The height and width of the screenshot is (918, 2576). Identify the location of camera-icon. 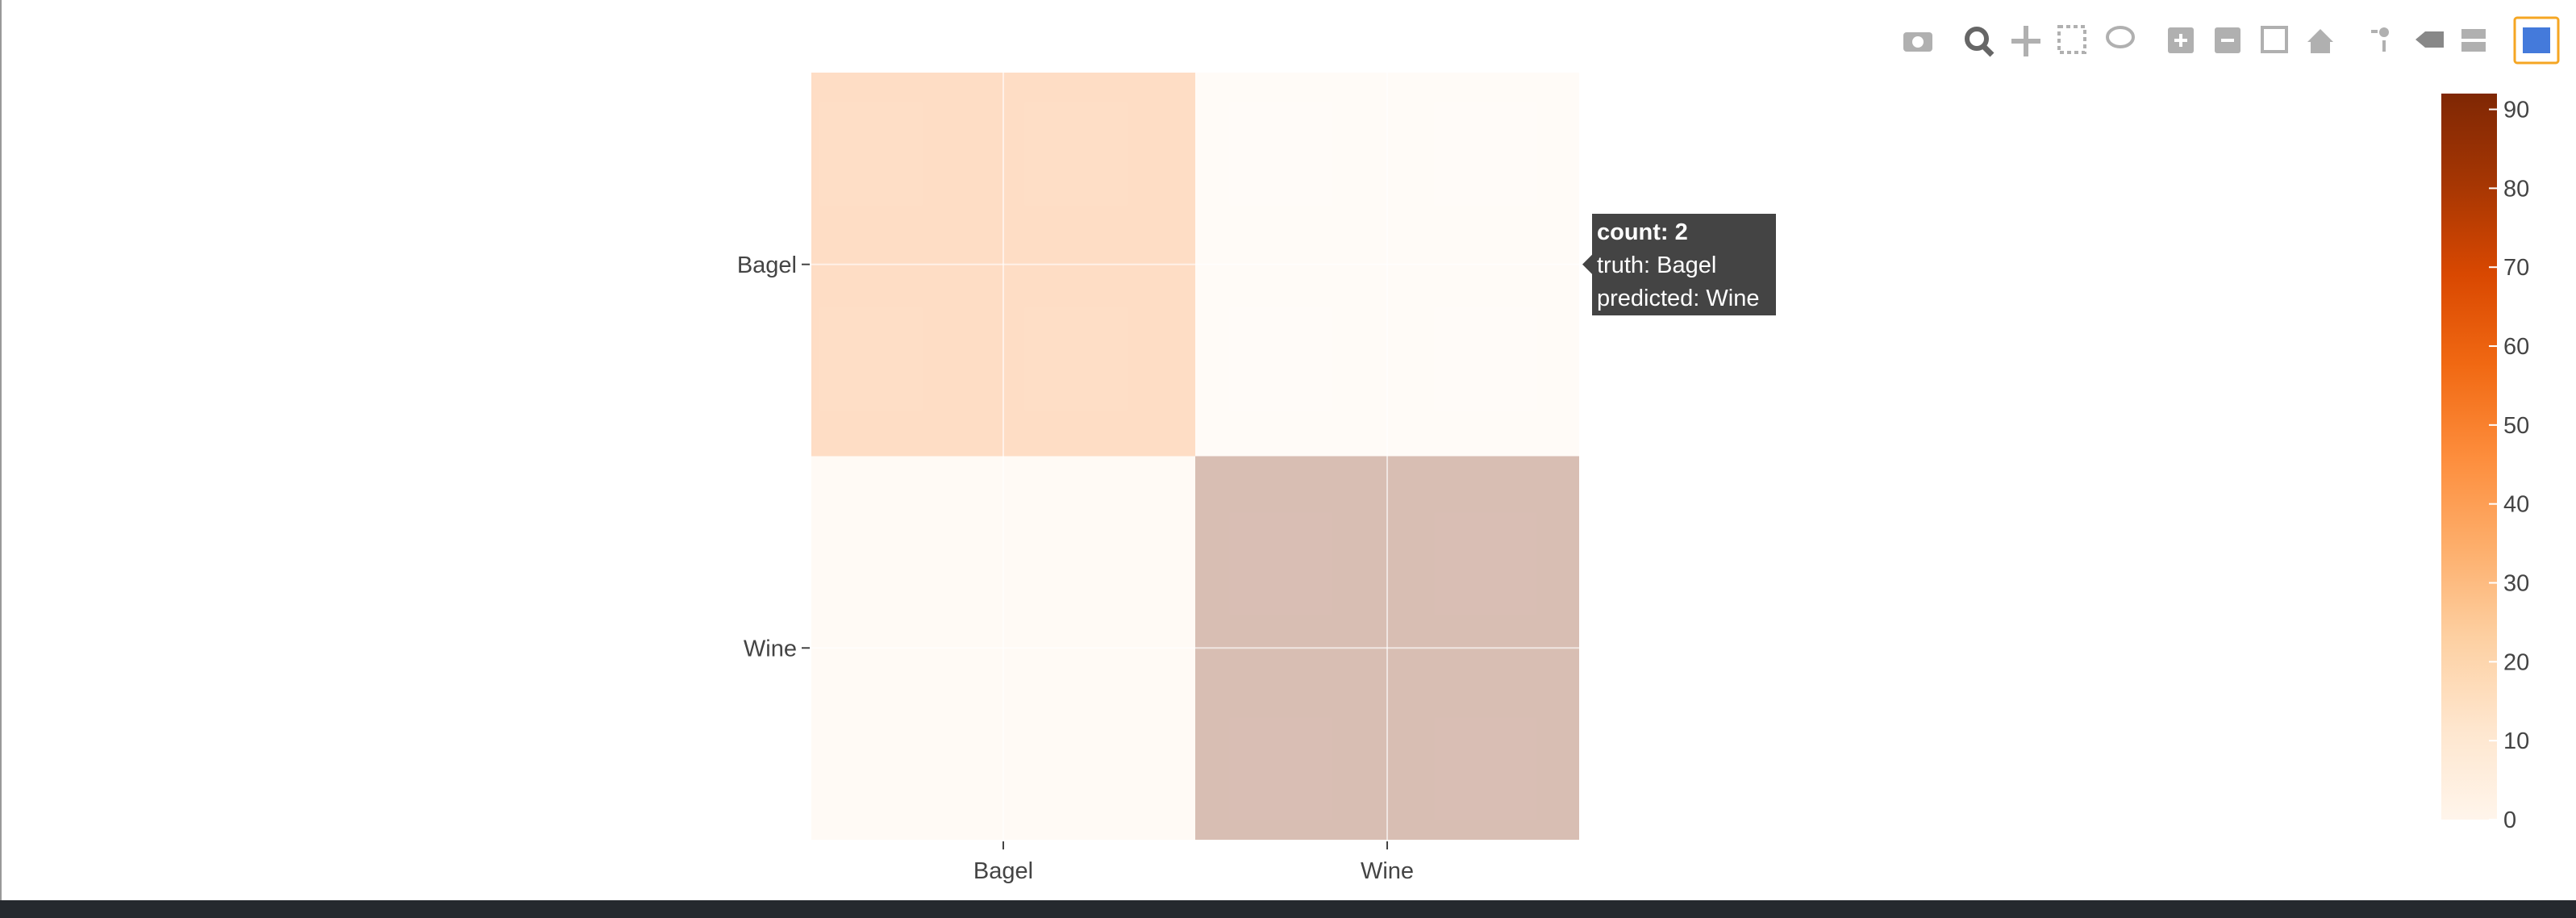
(1917, 42).